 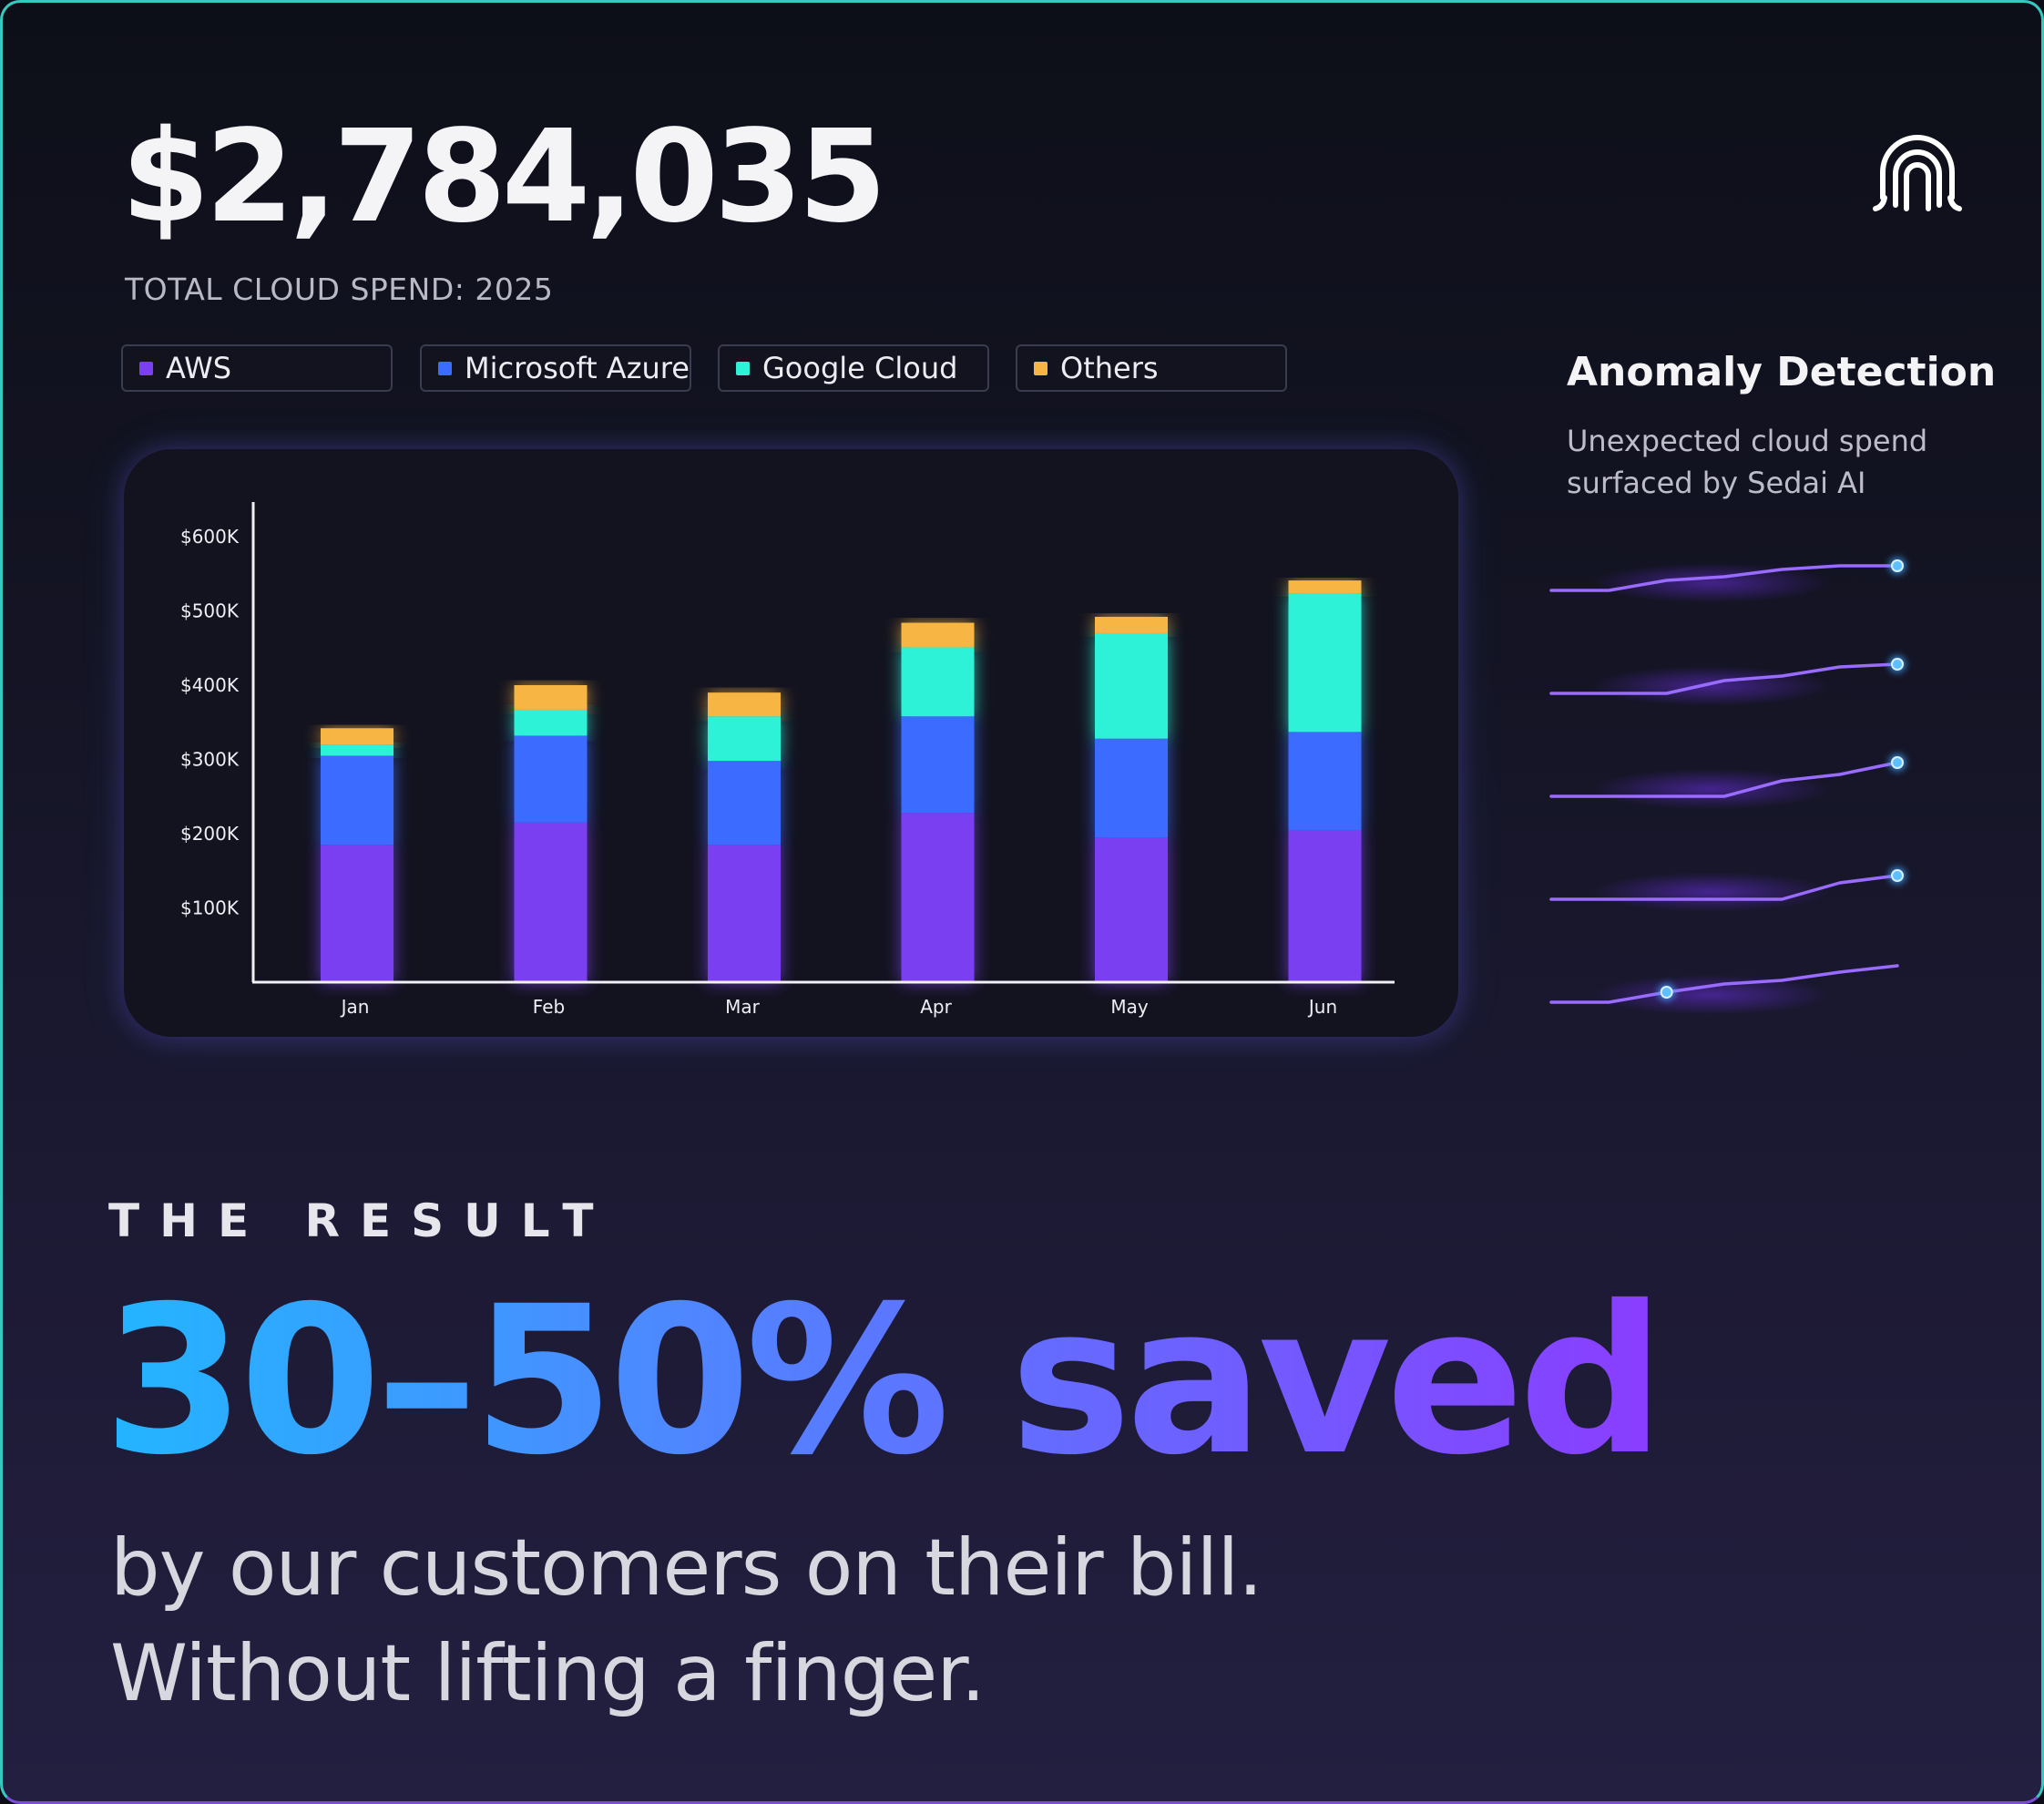 What do you see at coordinates (199, 368) in the screenshot?
I see `legend-label: AWS` at bounding box center [199, 368].